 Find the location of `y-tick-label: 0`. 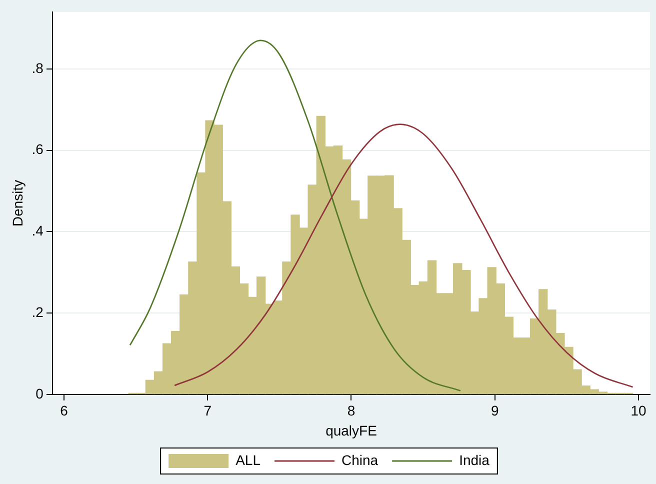

y-tick-label: 0 is located at coordinates (40, 393).